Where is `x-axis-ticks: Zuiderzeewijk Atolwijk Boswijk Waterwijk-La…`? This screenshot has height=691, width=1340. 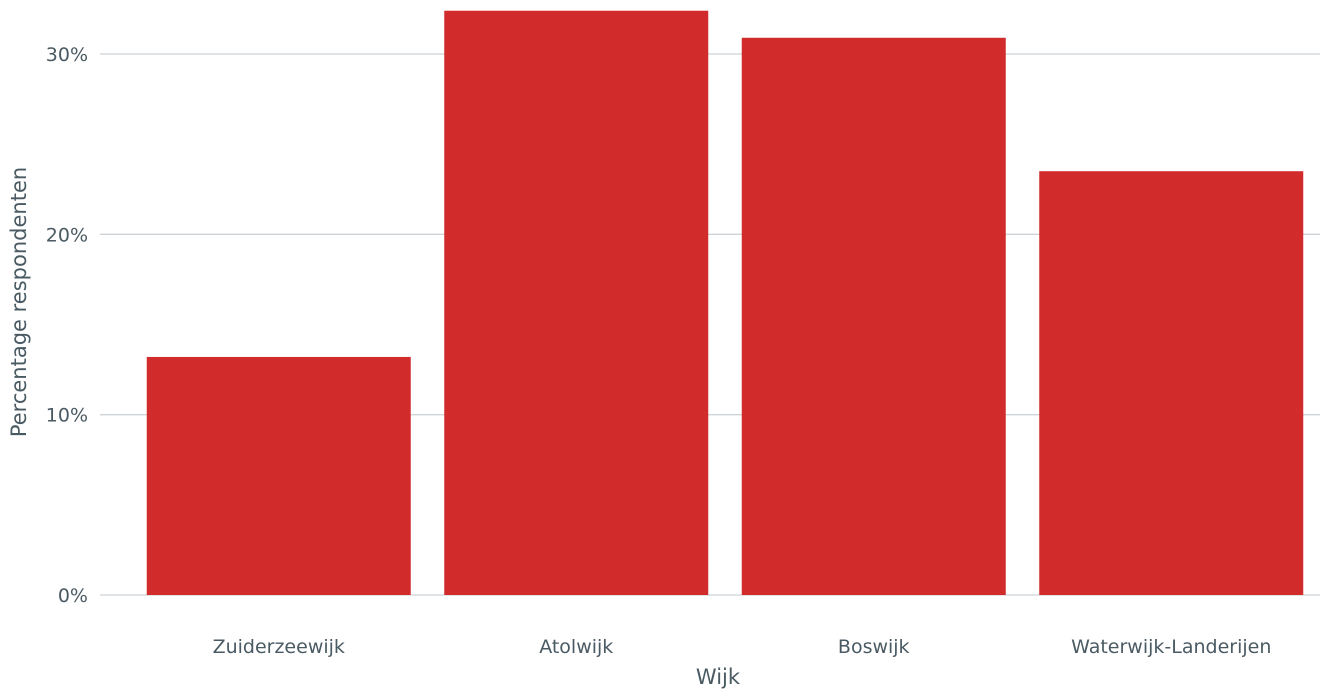
x-axis-ticks: Zuiderzeewijk Atolwijk Boswijk Waterwijk-La… is located at coordinates (742, 647).